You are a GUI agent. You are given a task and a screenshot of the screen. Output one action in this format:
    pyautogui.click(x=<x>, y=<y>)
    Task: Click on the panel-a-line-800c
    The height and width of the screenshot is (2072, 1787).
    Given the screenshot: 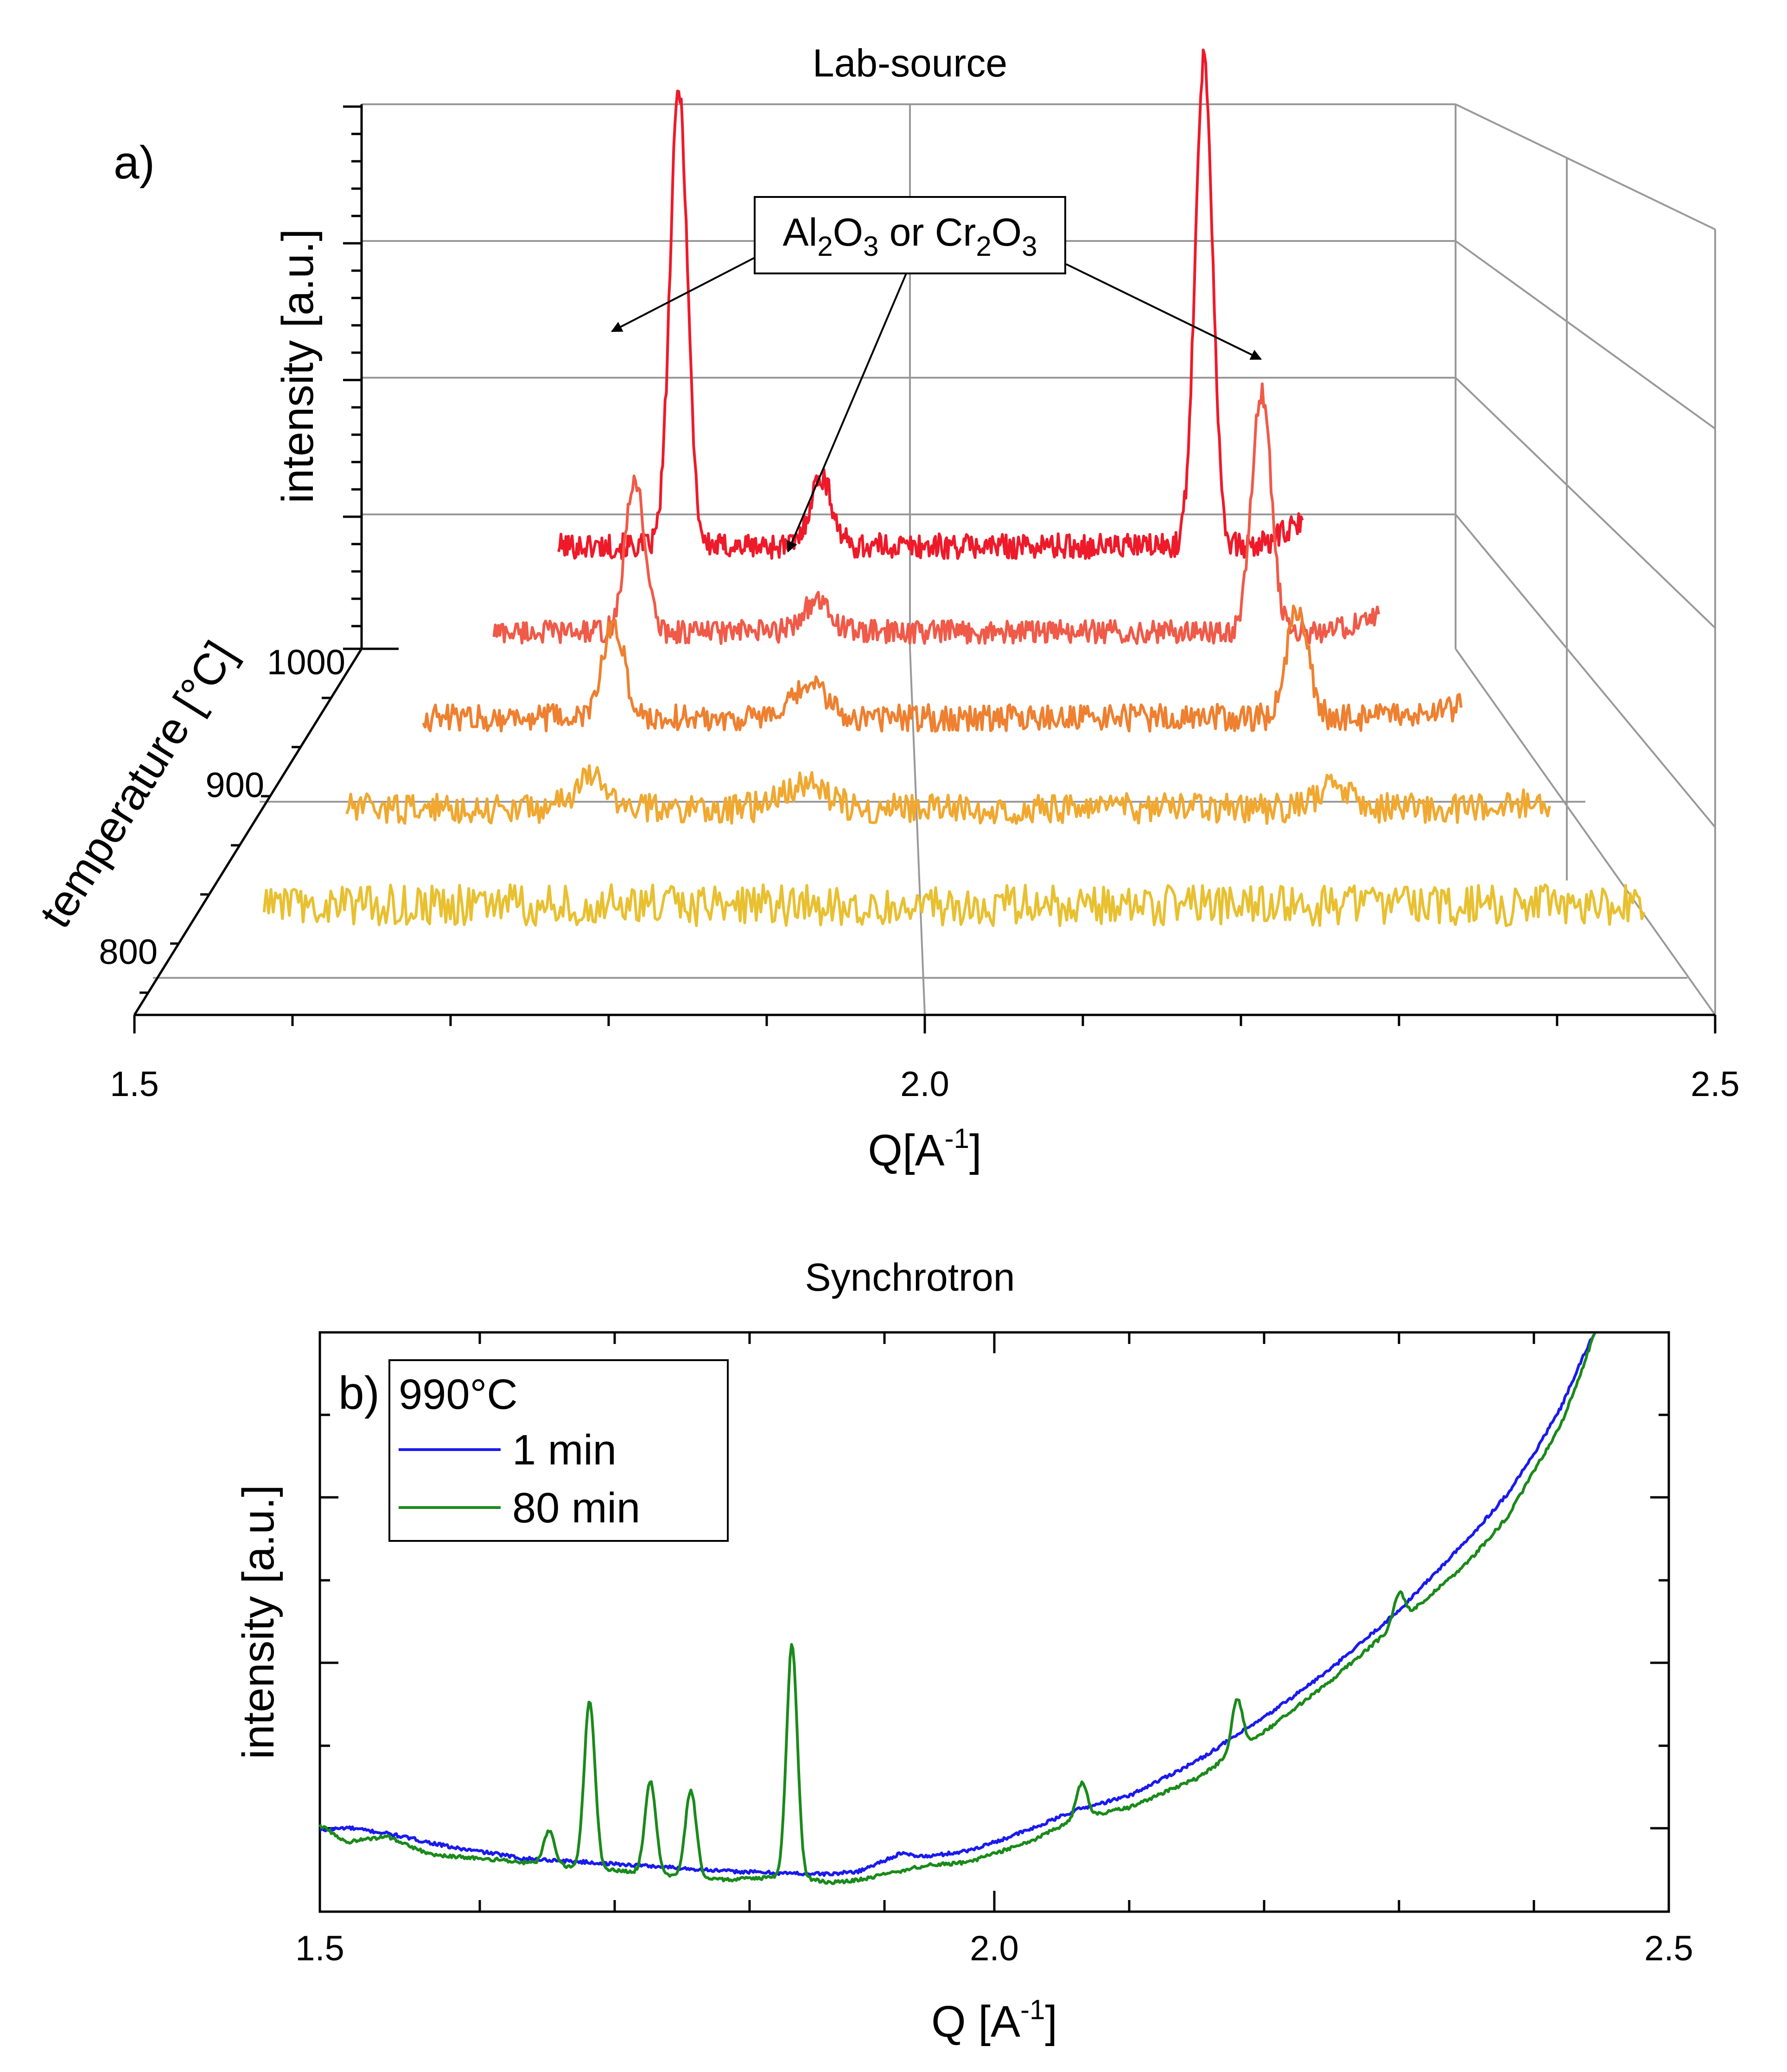 What is the action you would take?
    pyautogui.click(x=954, y=905)
    